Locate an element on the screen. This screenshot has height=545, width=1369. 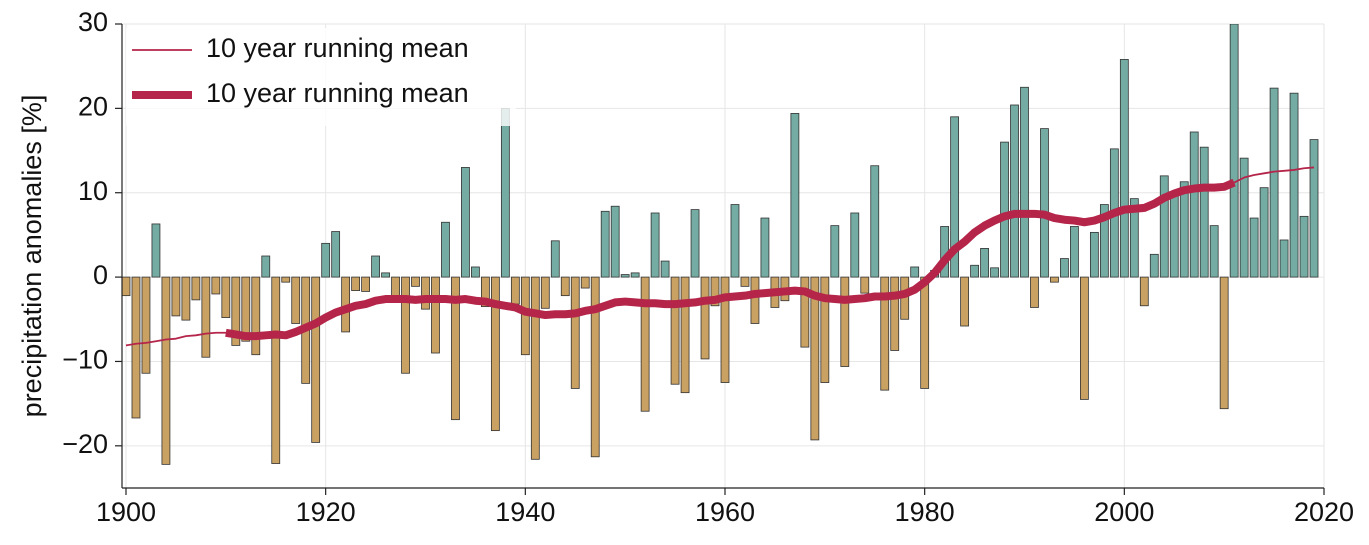
y-tick-label: 30 is located at coordinates (93, 22).